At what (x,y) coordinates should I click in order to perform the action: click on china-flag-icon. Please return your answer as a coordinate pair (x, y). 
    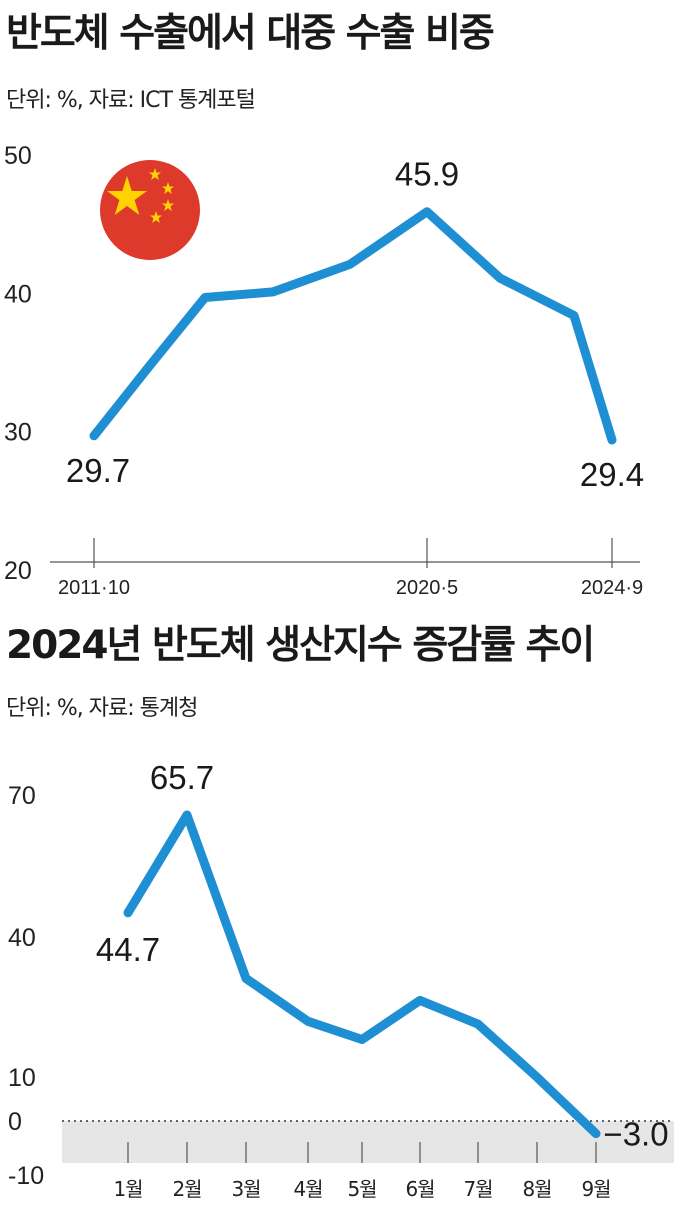
    Looking at the image, I should click on (150, 210).